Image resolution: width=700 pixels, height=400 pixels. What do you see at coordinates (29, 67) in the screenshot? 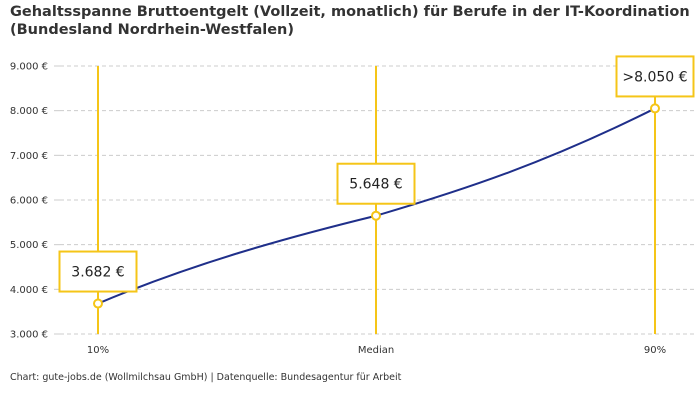
I see `y-tick-label: 9.000 €` at bounding box center [29, 67].